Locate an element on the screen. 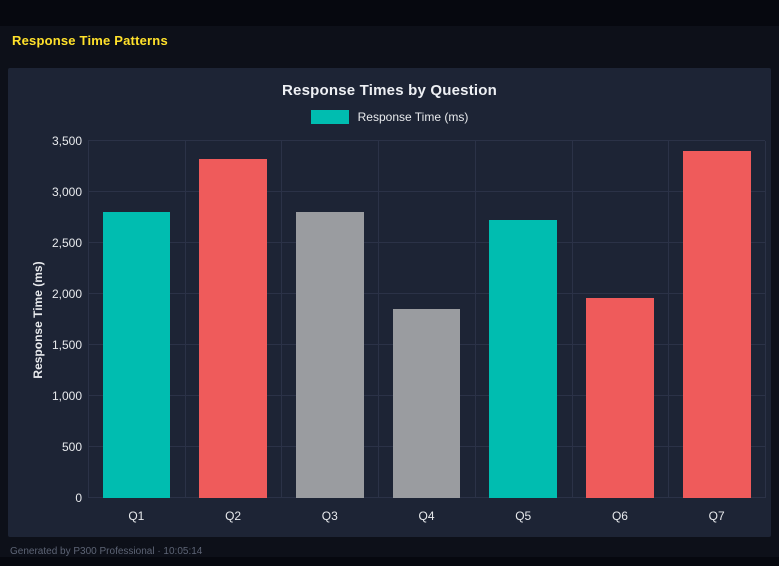 The image size is (779, 566). y-tick-label: 500 is located at coordinates (71, 447).